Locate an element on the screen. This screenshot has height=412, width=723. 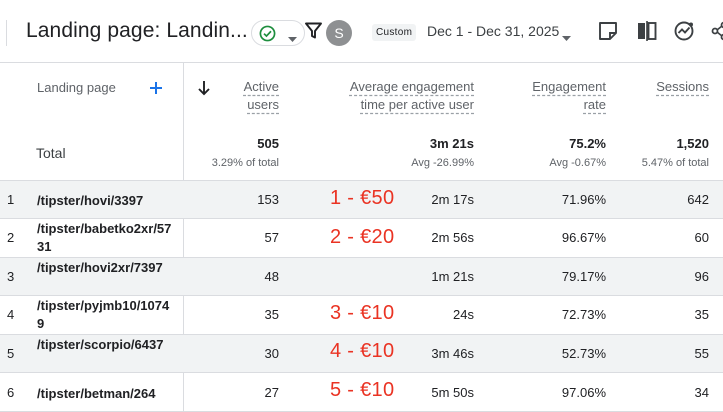
sort-arrow-down-icon is located at coordinates (204, 90).